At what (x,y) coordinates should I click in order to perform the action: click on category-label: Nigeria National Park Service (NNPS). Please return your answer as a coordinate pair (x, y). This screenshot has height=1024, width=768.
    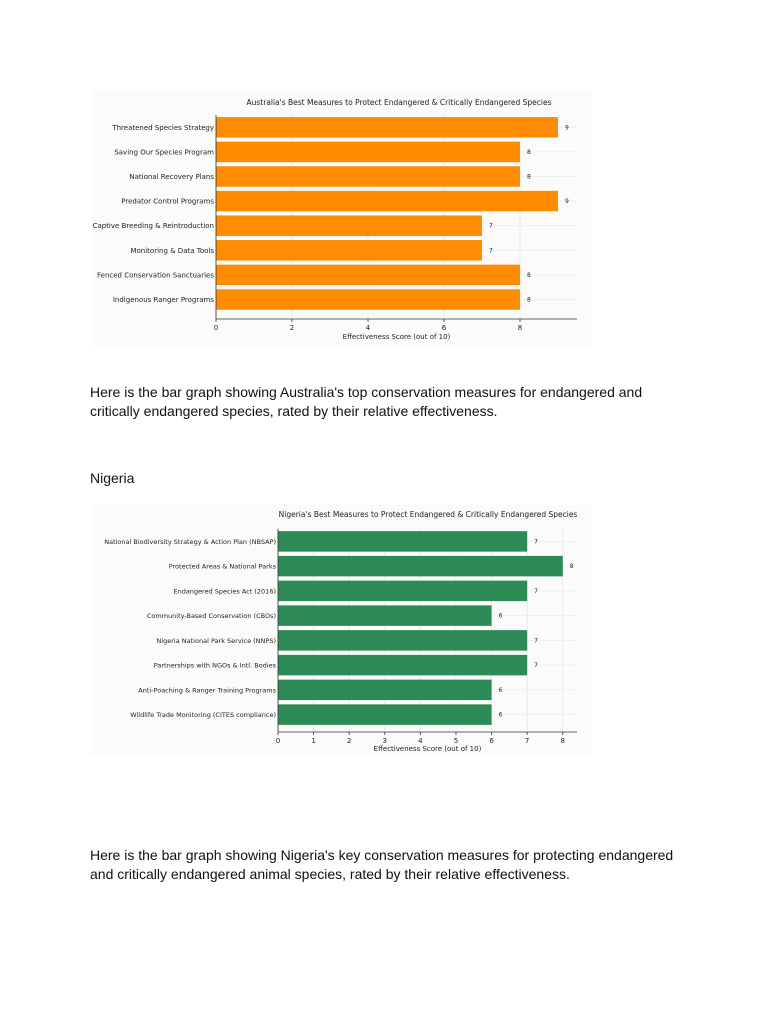
    Looking at the image, I should click on (216, 641).